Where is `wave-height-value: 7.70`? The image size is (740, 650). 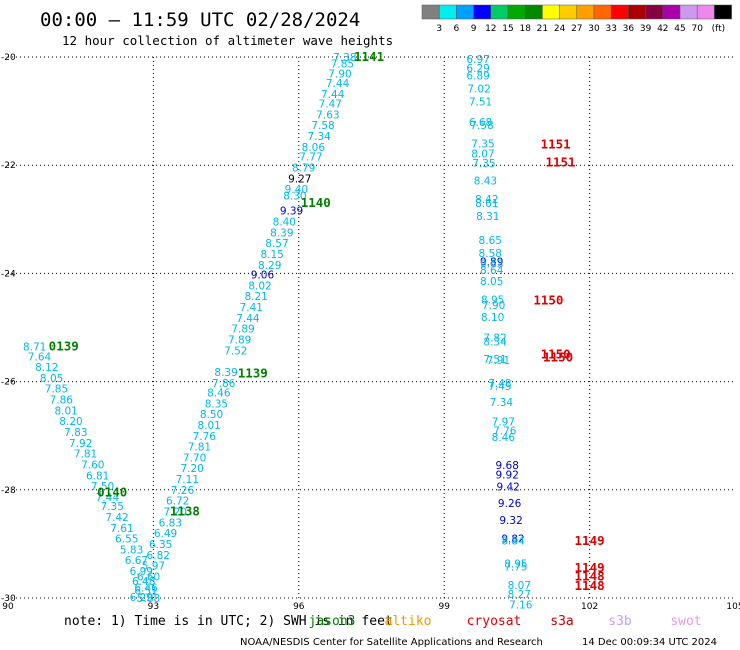 wave-height-value: 7.70 is located at coordinates (194, 458).